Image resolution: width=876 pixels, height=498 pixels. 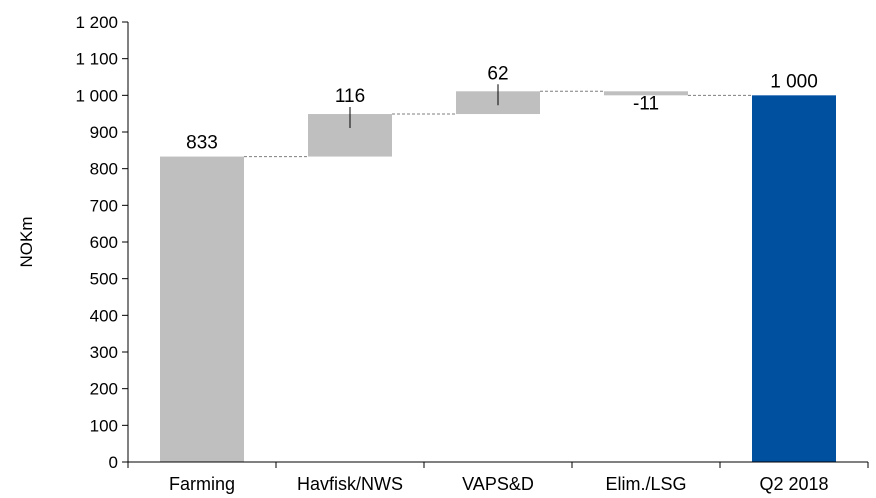 What do you see at coordinates (498, 124) in the screenshot?
I see `connector-lines` at bounding box center [498, 124].